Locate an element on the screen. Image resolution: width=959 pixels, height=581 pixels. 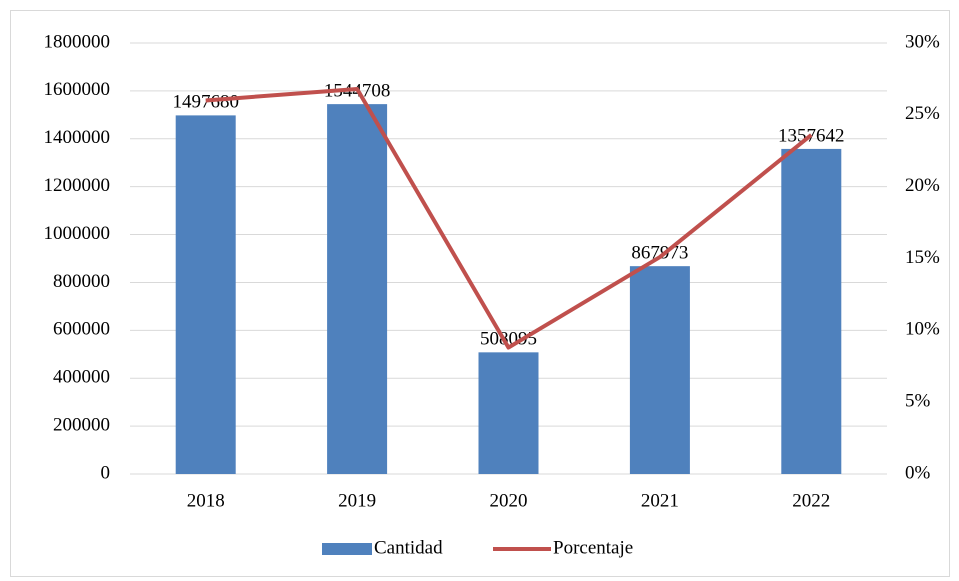
y-tick-label: 200000 is located at coordinates (81, 424).